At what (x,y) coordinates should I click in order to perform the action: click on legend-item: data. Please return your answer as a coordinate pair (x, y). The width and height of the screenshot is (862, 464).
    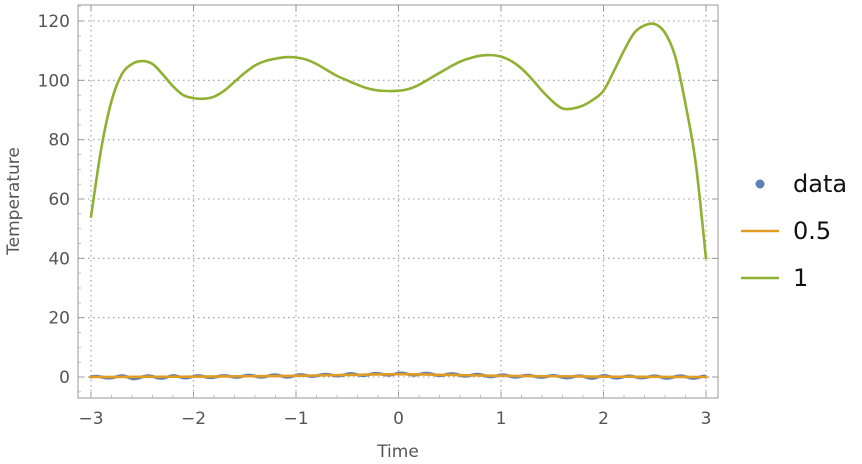
    Looking at the image, I should click on (801, 184).